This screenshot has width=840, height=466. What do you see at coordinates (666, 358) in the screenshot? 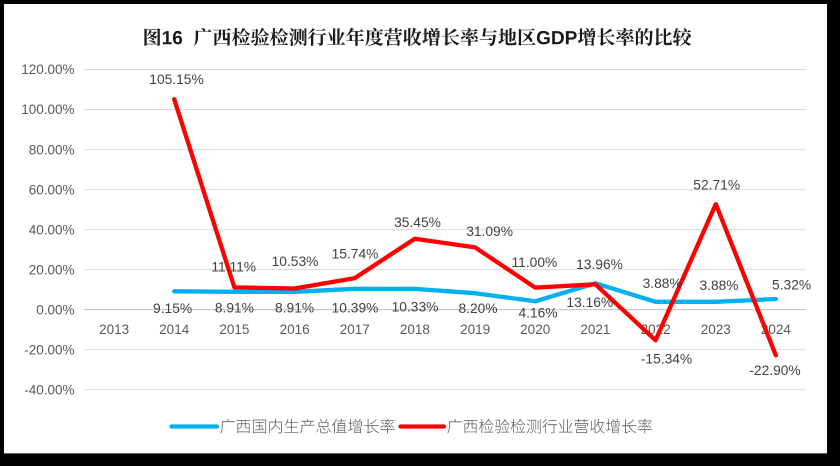
I see `svg-text: -15.34%` at bounding box center [666, 358].